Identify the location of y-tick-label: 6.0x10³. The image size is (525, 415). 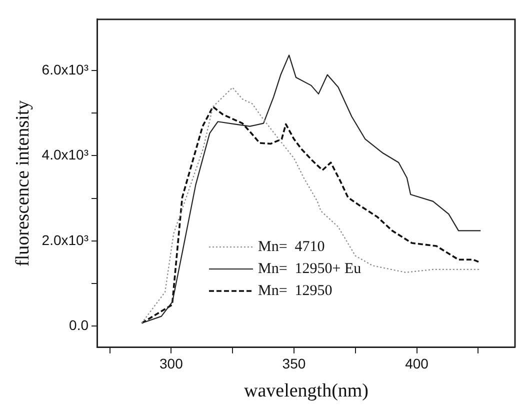
(65, 69).